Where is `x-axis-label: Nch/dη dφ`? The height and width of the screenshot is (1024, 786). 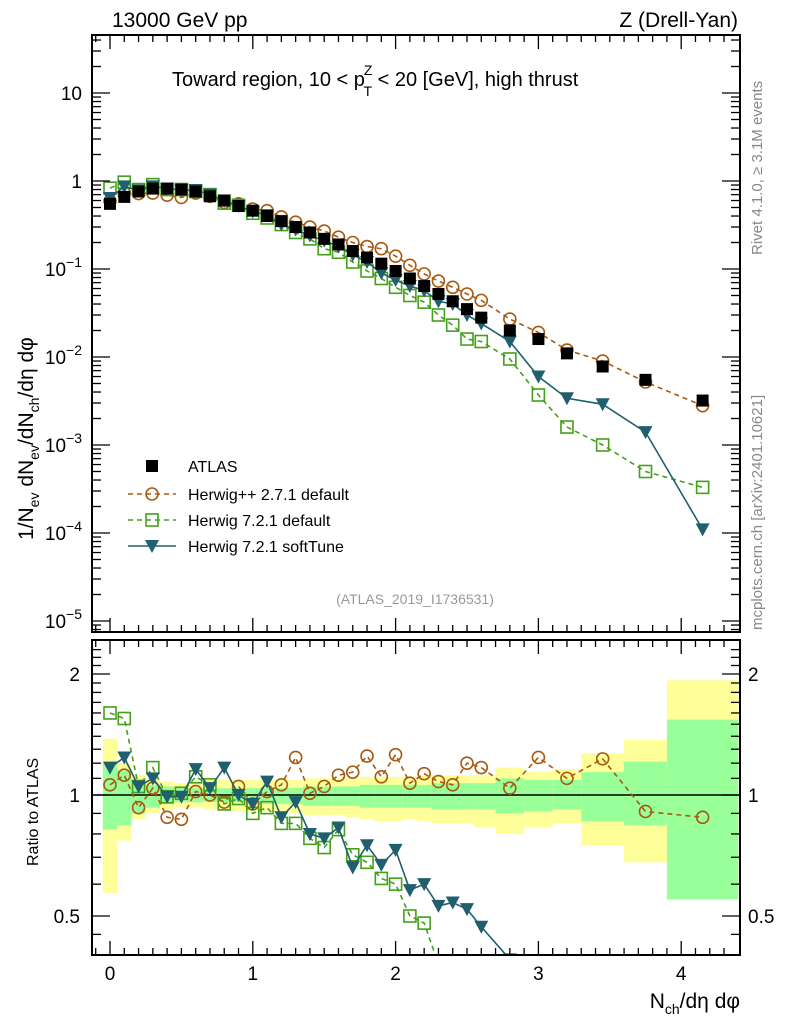
x-axis-label: Nch/dη dφ is located at coordinates (695, 1003).